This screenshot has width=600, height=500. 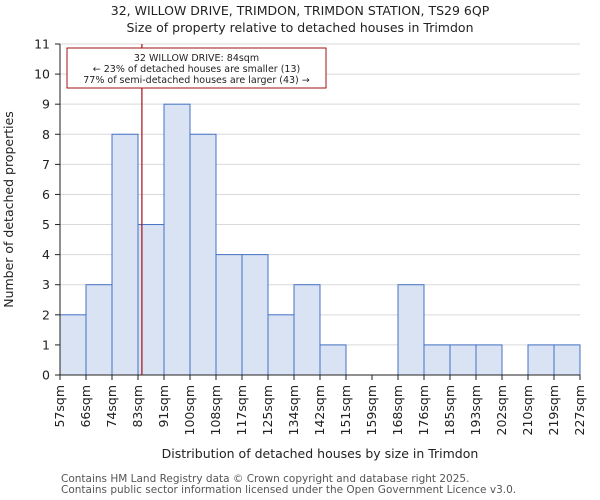 I want to click on x-tick-label: 83sqm, so click(x=137, y=406).